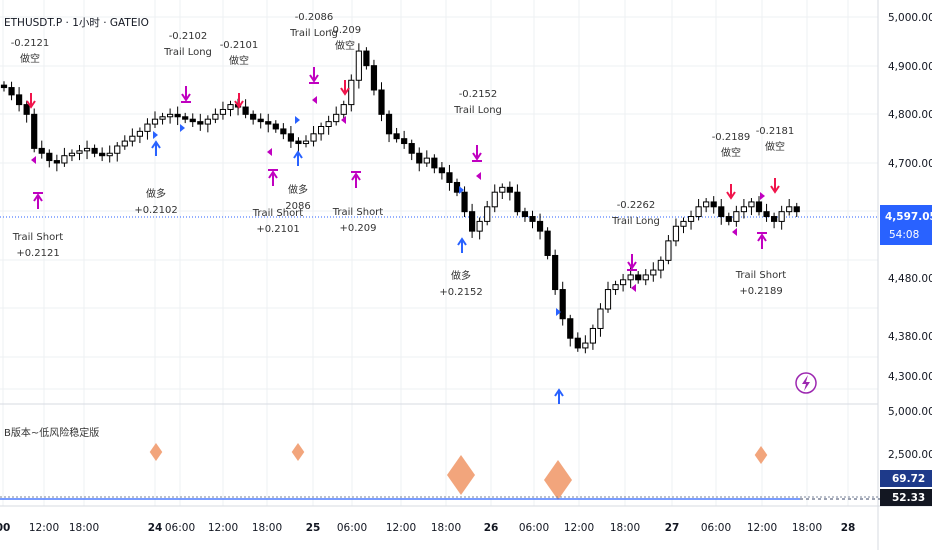 This screenshot has height=550, width=932. Describe the element at coordinates (345, 38) in the screenshot. I see `trade-annotation: -0.209 做空` at that location.